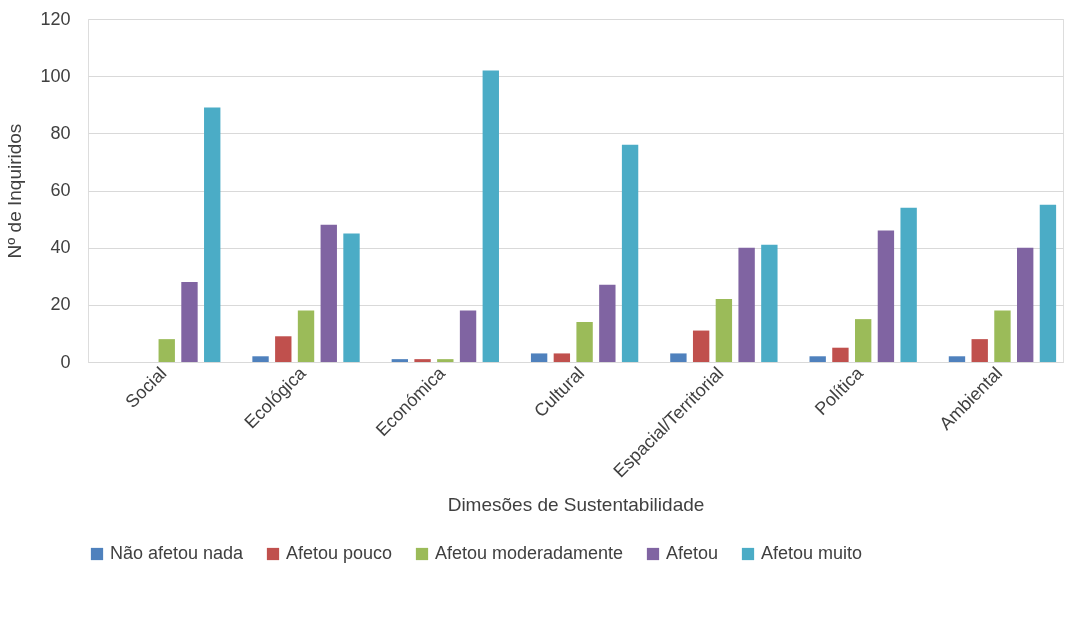 The width and height of the screenshot is (1087, 634). Describe the element at coordinates (177, 553) in the screenshot. I see `legend-label: Não afetou nada` at that location.